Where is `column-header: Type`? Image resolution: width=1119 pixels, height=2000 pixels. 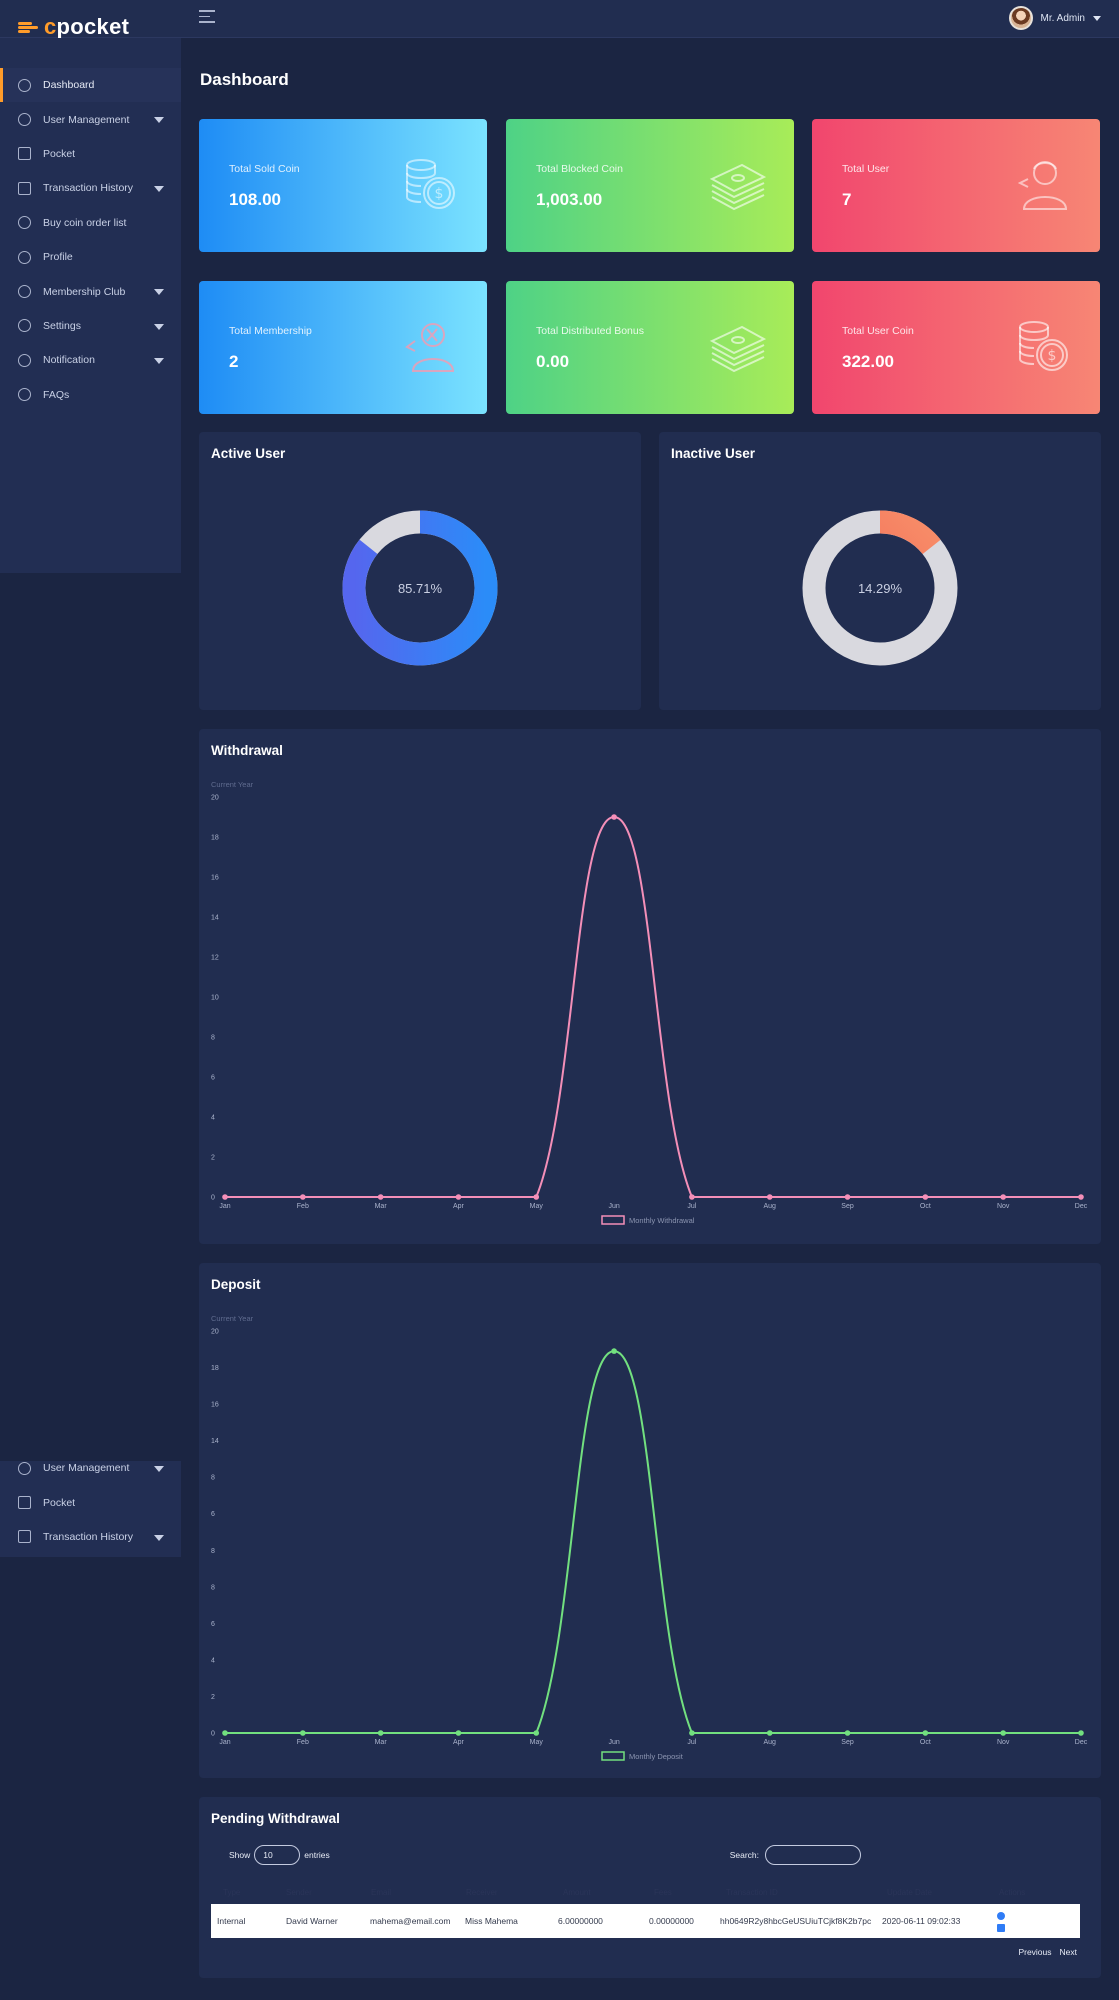
column-header: Type is located at coordinates (232, 1892).